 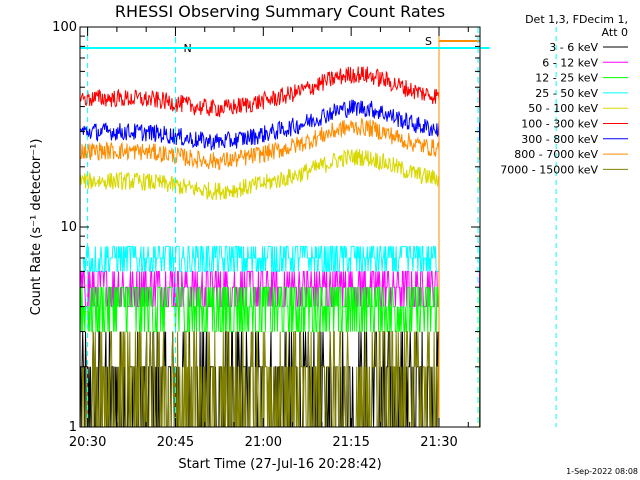 What do you see at coordinates (559, 124) in the screenshot?
I see `legend-entry: 100 - 300 keV` at bounding box center [559, 124].